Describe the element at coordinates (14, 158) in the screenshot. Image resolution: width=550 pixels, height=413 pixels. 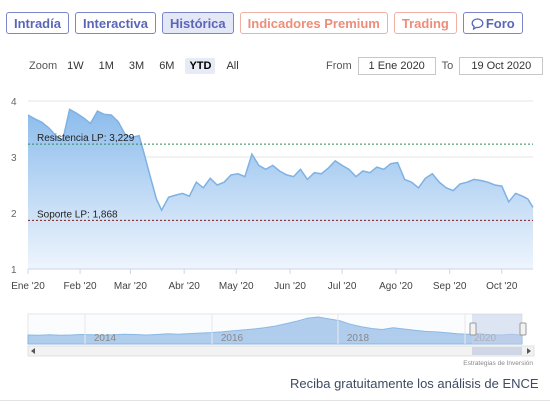
I see `y-tick-label: 3` at that location.